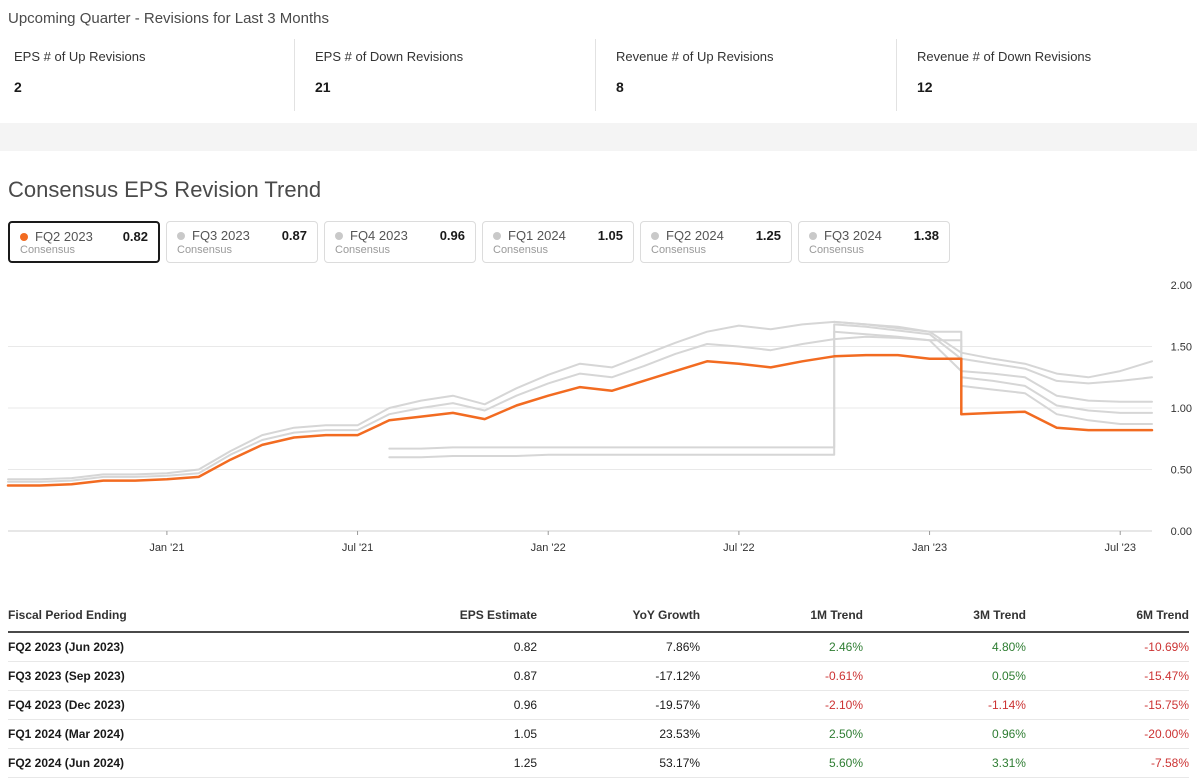  Describe the element at coordinates (357, 548) in the screenshot. I see `x-axis-label: Jul '21` at that location.